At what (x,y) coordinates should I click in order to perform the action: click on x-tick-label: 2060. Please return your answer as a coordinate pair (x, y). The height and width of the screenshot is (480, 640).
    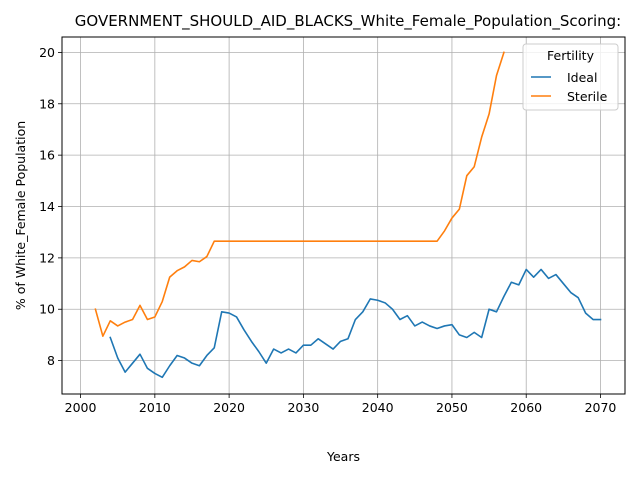
    Looking at the image, I should click on (526, 407).